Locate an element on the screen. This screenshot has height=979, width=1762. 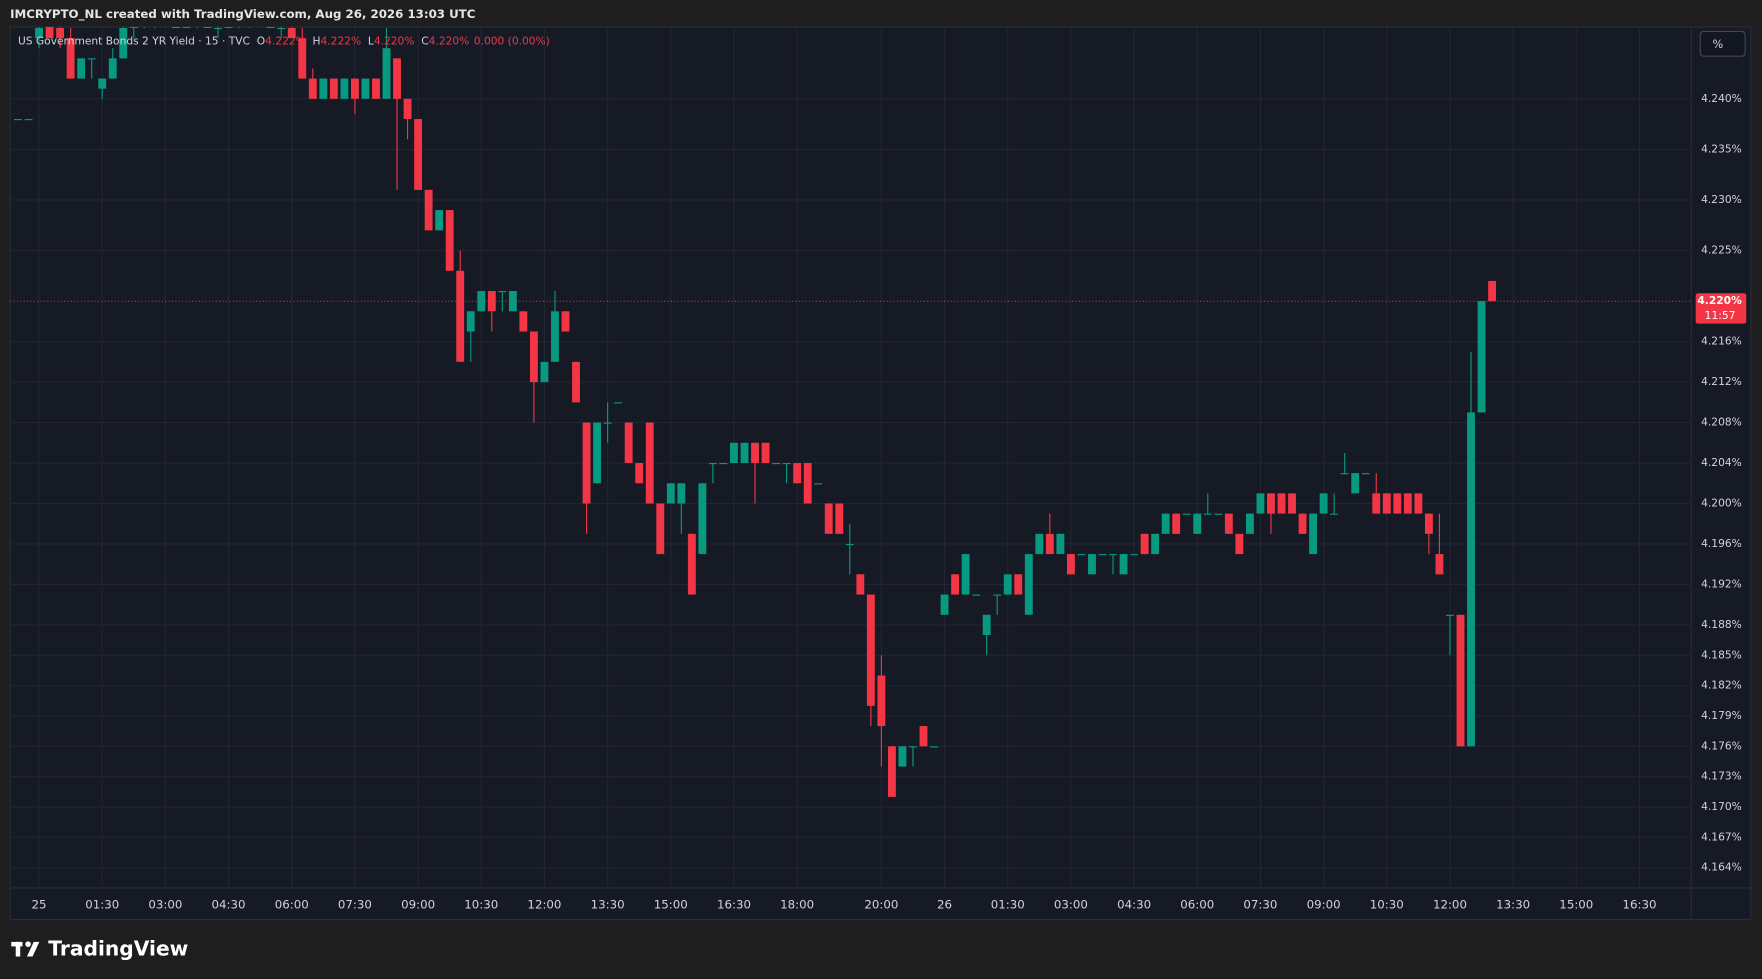
y-tick-label: 4.167% is located at coordinates (1721, 836).